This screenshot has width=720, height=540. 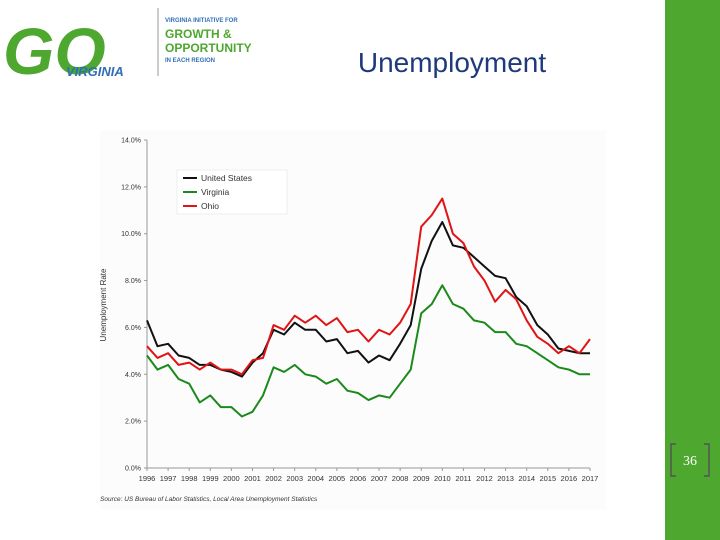 What do you see at coordinates (208, 48) in the screenshot?
I see `logo-line: OPPORTUNITY` at bounding box center [208, 48].